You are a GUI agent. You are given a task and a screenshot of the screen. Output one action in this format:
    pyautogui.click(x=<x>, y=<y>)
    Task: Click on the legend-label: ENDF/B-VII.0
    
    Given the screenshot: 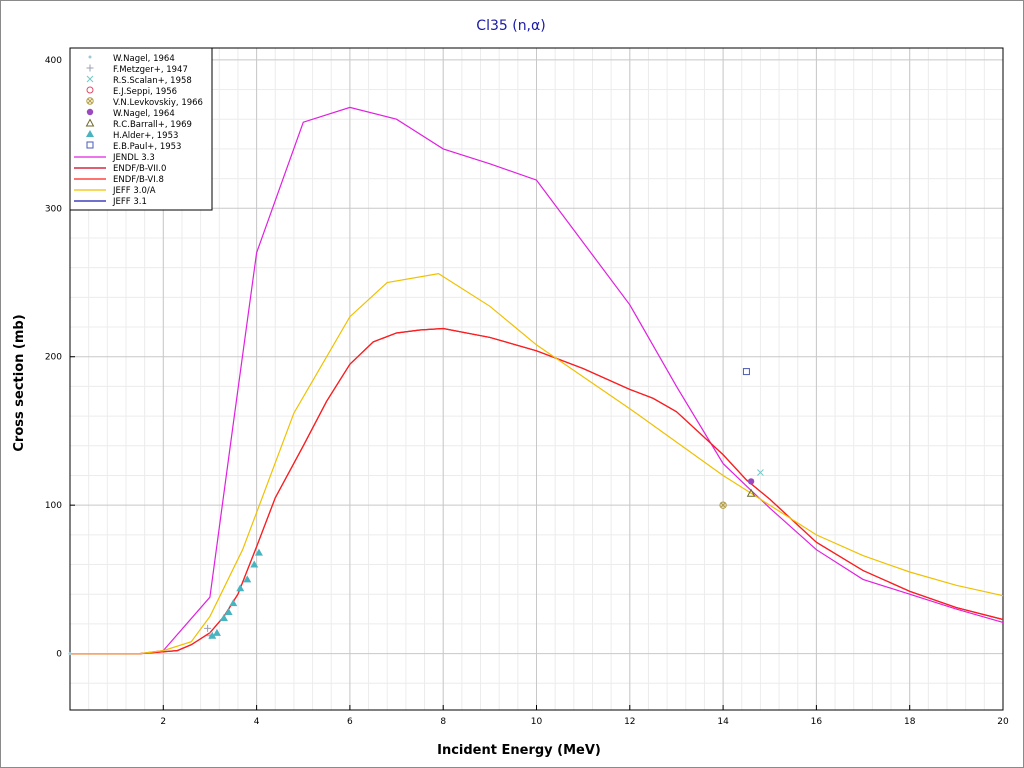 What is the action you would take?
    pyautogui.click(x=139, y=169)
    